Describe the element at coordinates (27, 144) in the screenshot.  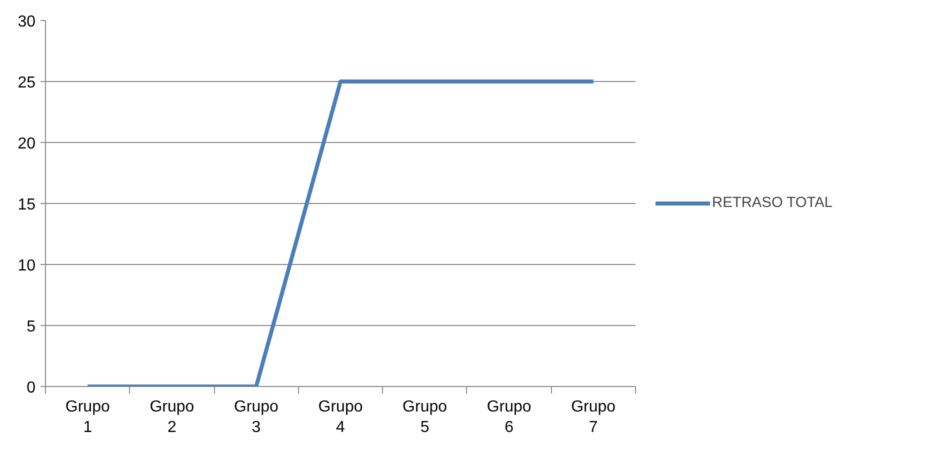
I see `y-tick-label: 20` at that location.